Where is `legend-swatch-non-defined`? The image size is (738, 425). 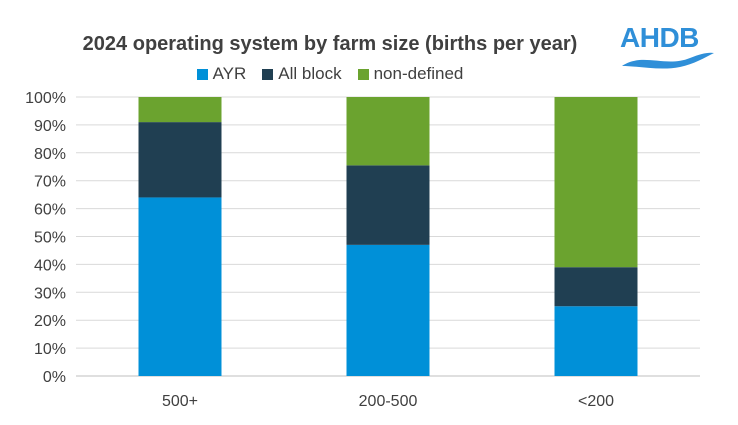
legend-swatch-non-defined is located at coordinates (363, 74).